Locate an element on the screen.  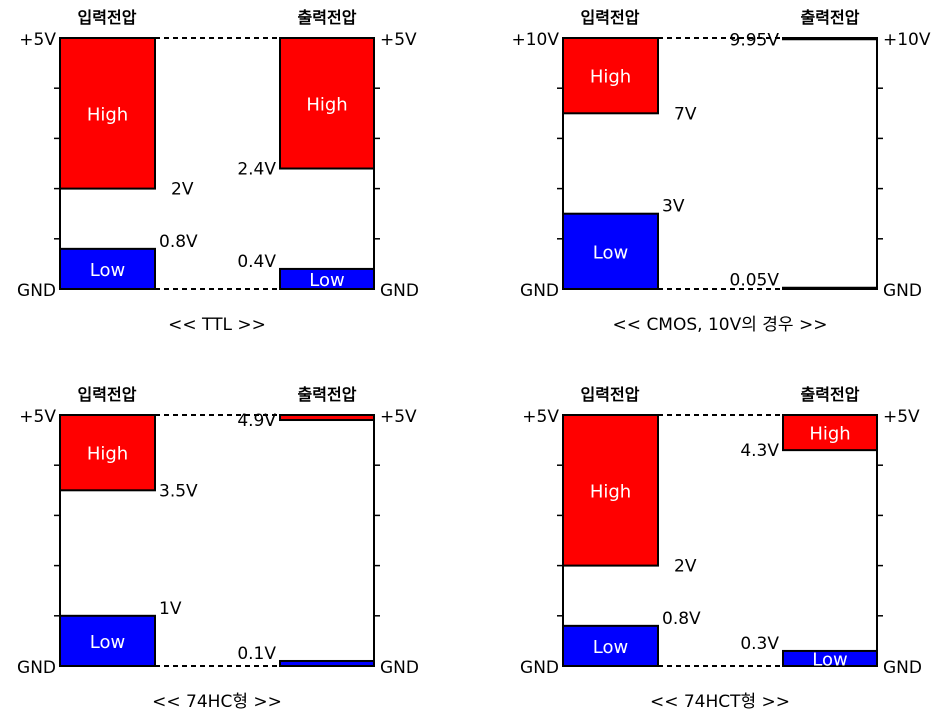
output-low-threshold-label: 0.4V is located at coordinates (256, 262).